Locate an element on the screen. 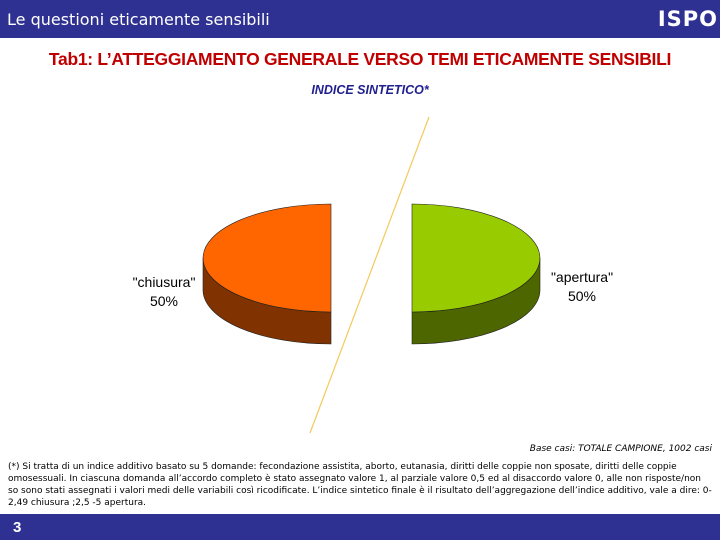 The width and height of the screenshot is (720, 540). slice-label-chiusura: "chiusura" is located at coordinates (164, 282).